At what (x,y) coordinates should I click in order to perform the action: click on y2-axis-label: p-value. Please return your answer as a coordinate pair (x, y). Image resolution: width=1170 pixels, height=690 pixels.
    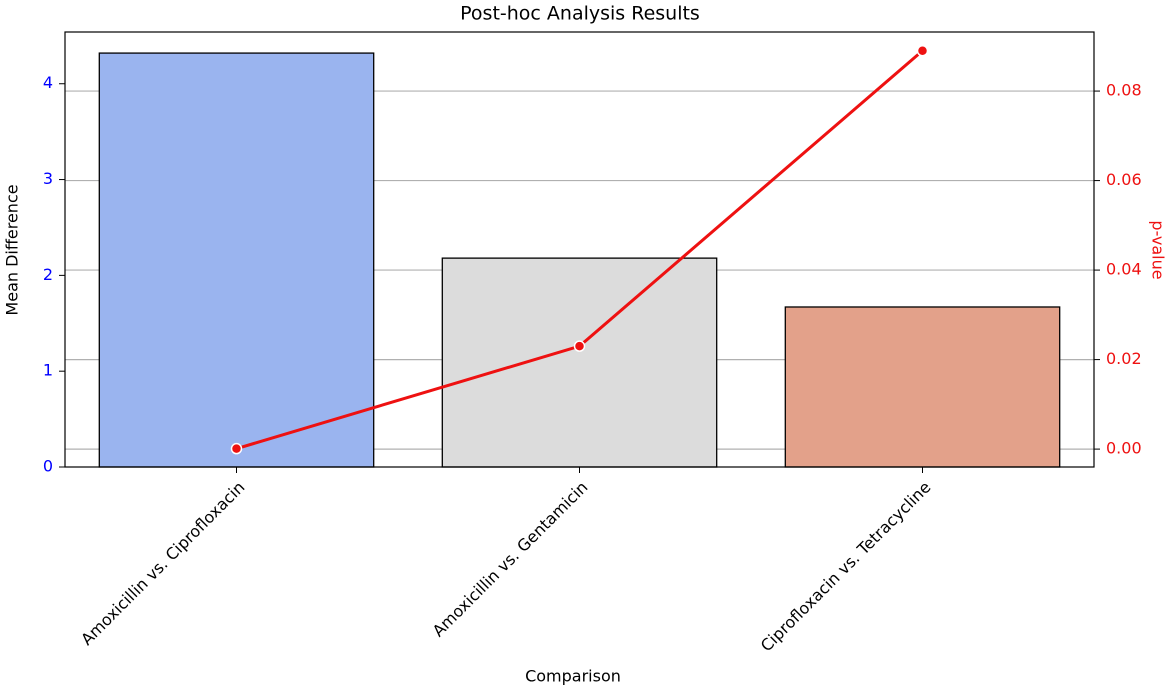
    Looking at the image, I should click on (1158, 249).